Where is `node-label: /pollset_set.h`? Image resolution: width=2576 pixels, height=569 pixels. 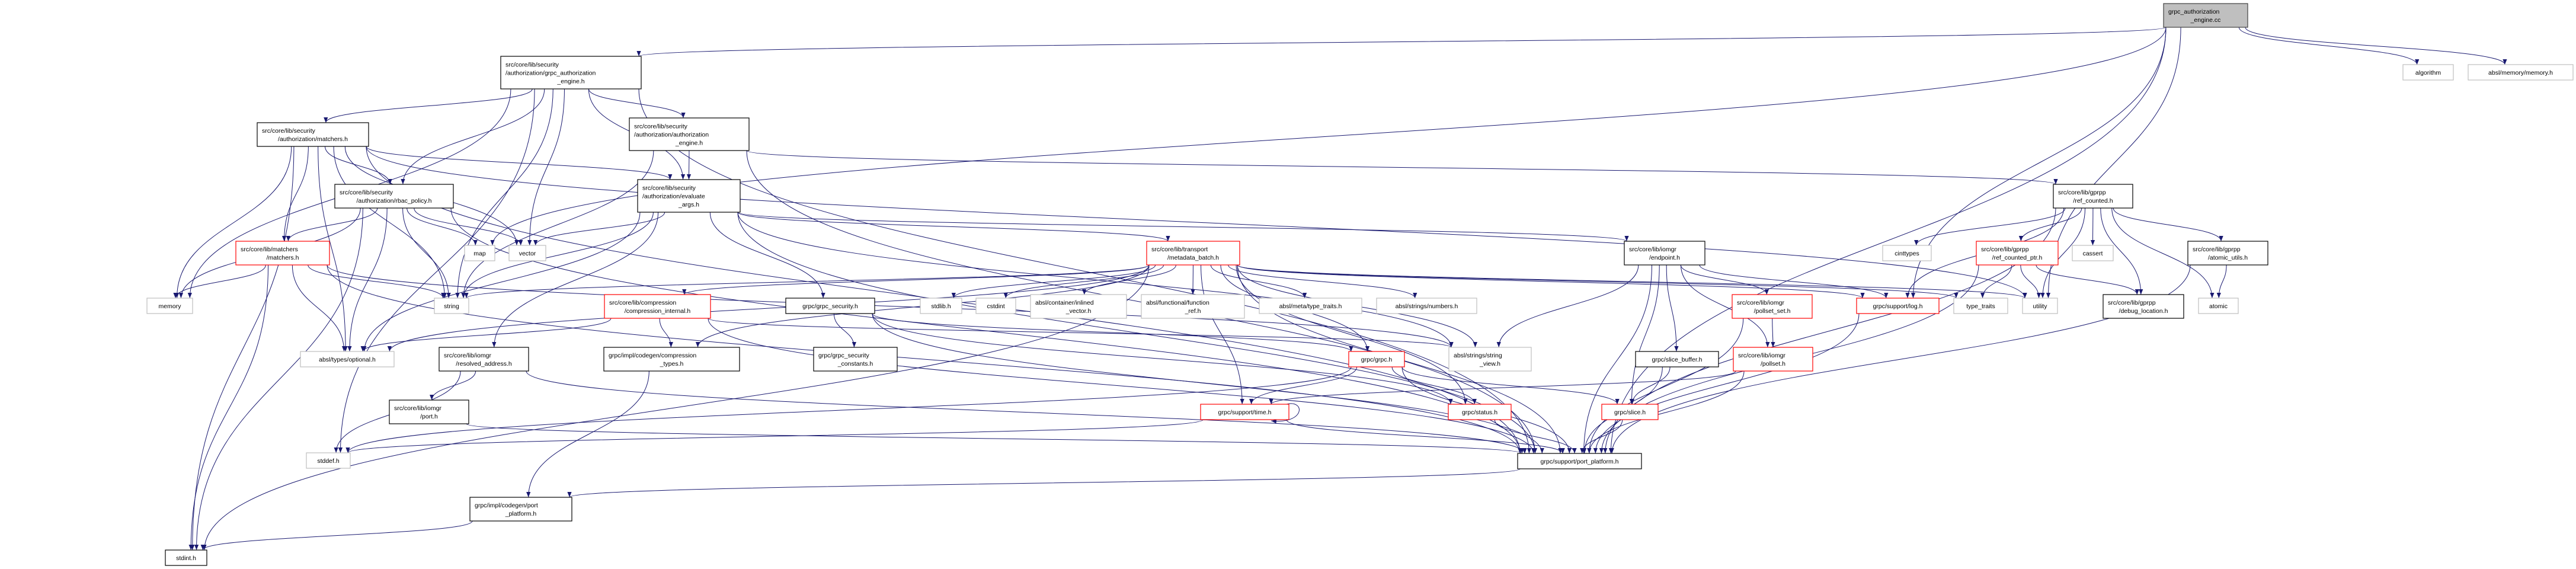
node-label: /pollset_set.h is located at coordinates (1772, 311).